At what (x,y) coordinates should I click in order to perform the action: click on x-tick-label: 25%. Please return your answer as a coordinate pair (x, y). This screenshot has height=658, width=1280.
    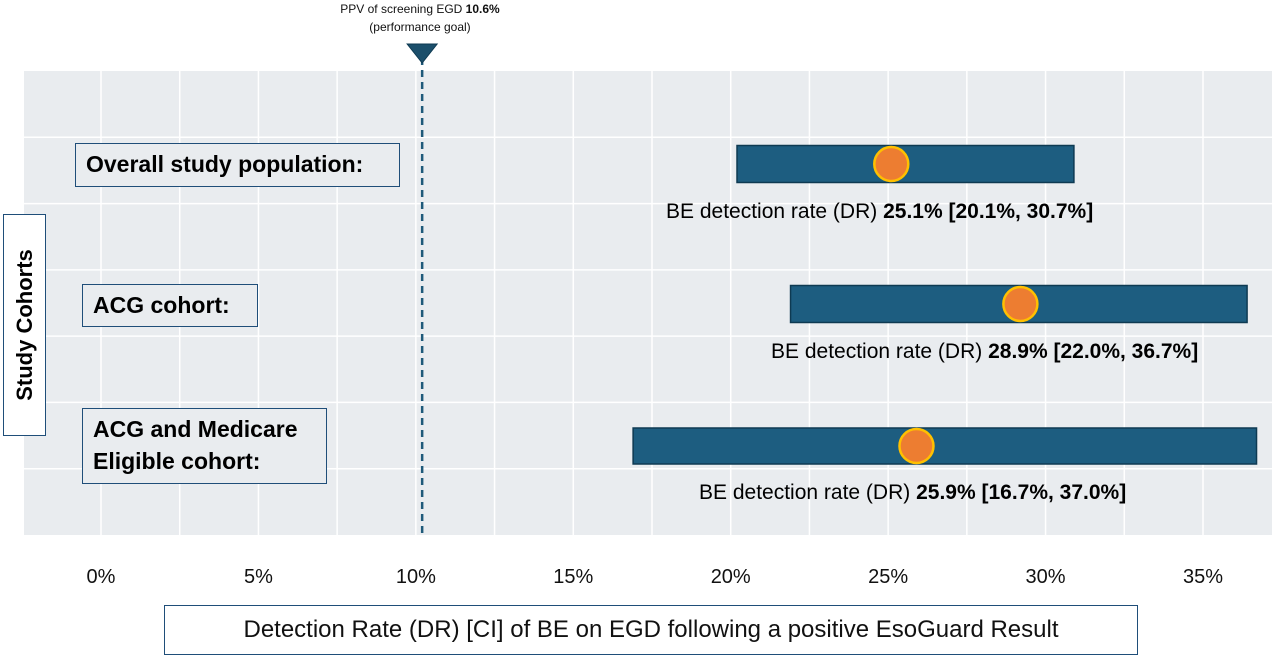
    Looking at the image, I should click on (888, 577).